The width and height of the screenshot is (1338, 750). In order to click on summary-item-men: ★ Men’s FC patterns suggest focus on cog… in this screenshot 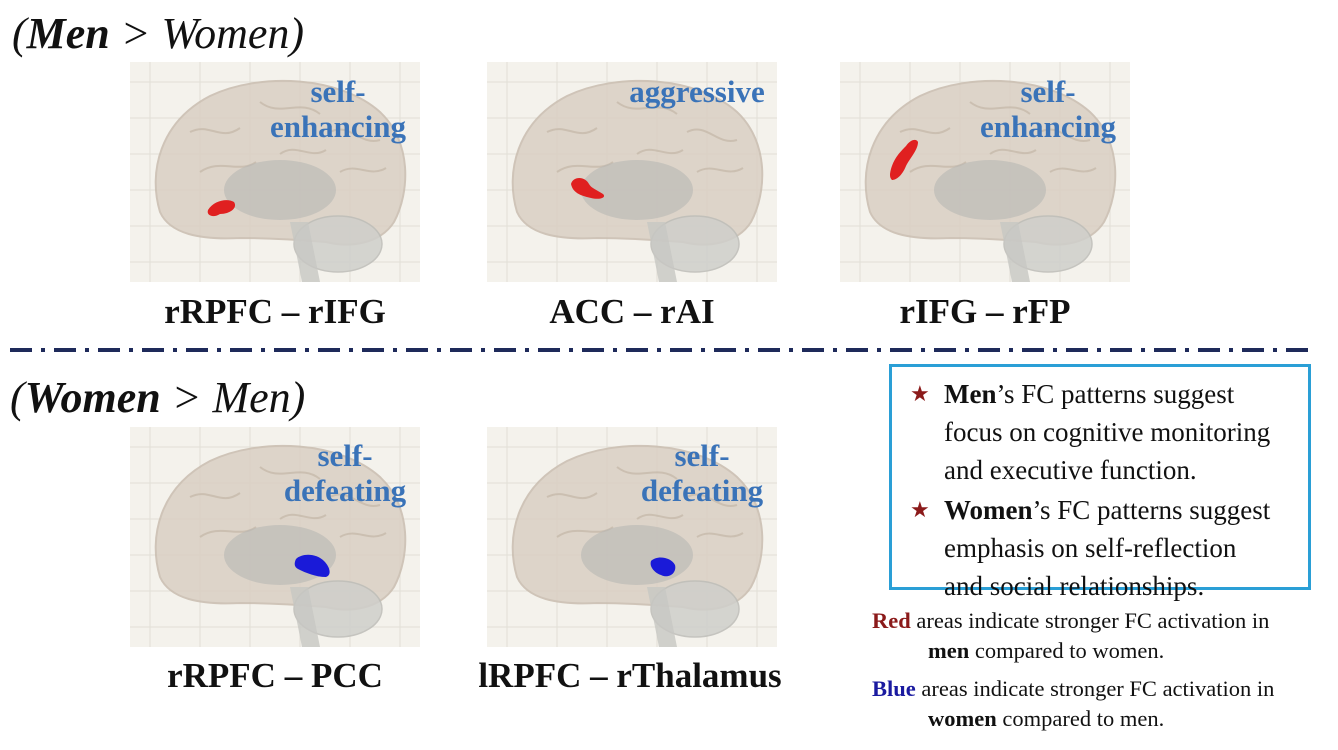, I will do `click(1101, 432)`.